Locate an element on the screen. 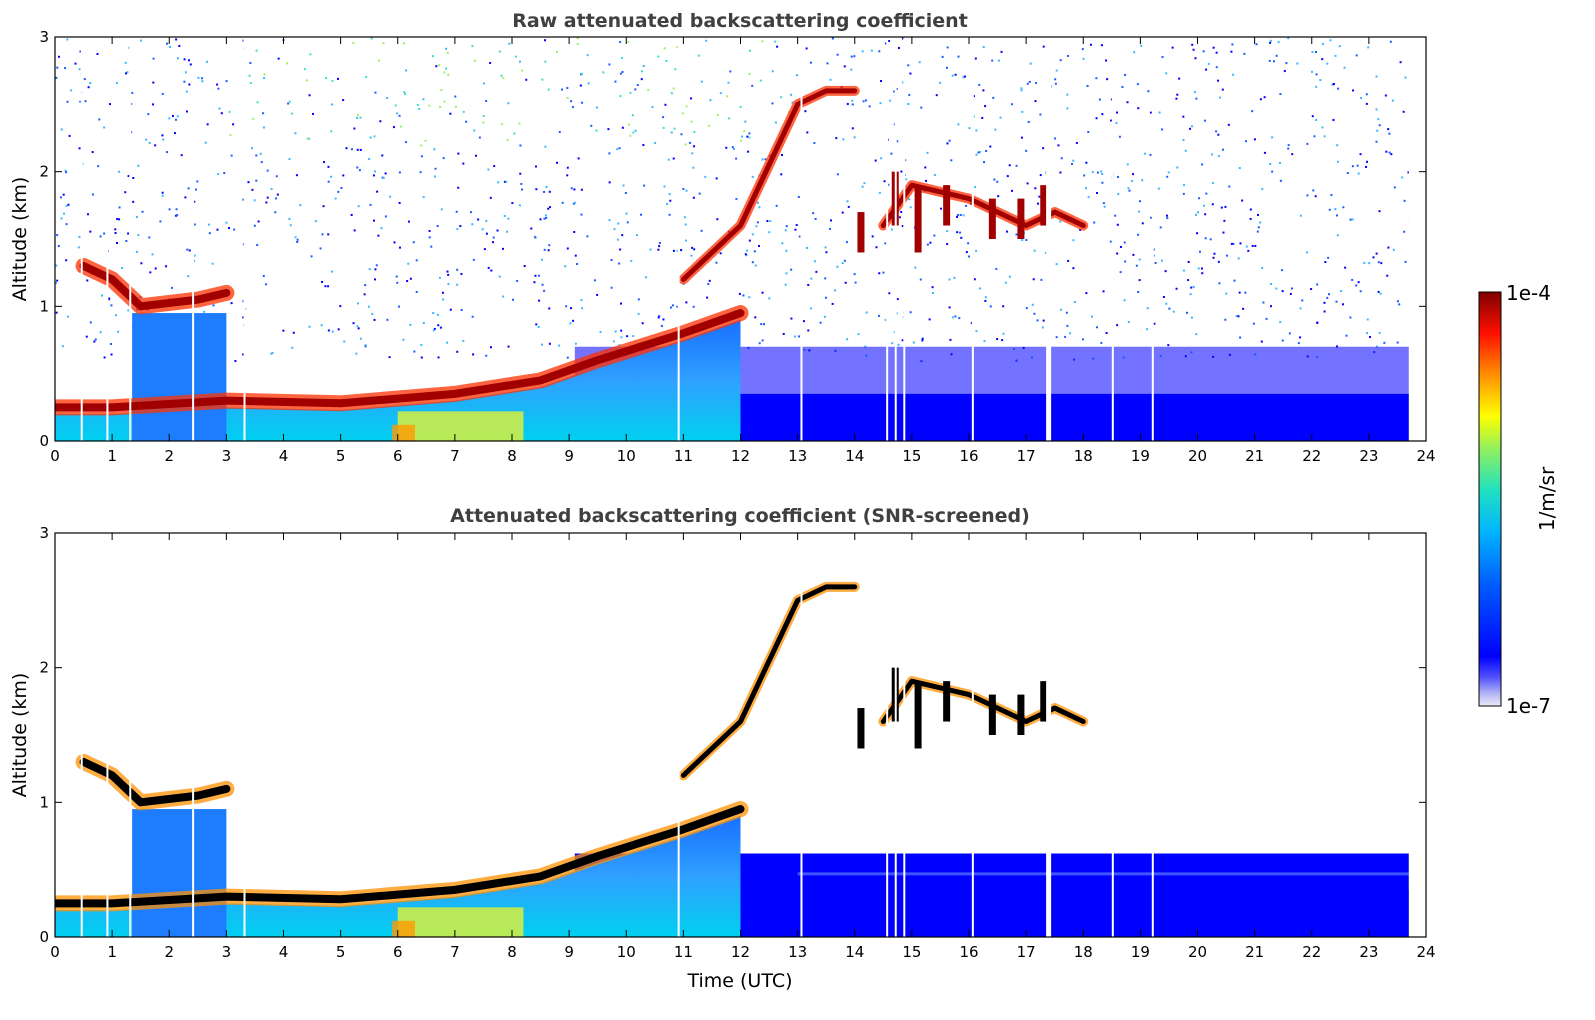  data-gap is located at coordinates (887, 735).